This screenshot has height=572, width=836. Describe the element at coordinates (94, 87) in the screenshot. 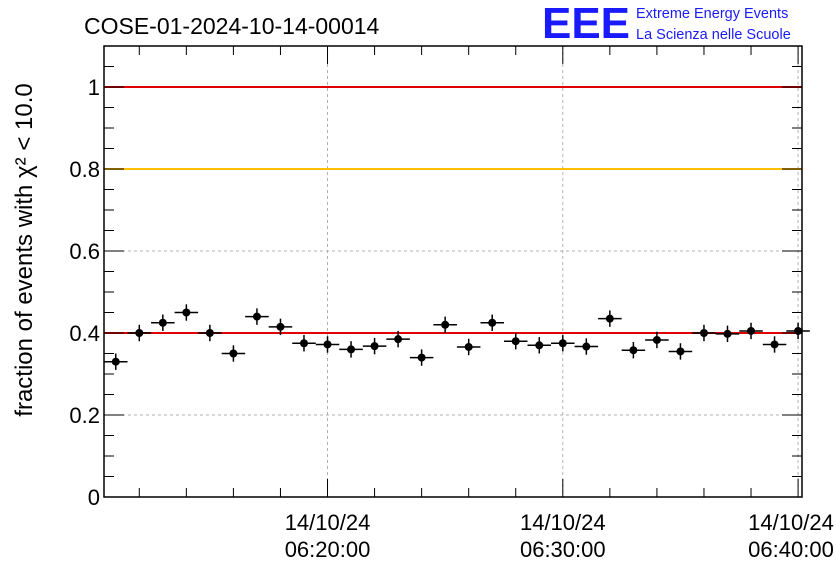

I see `y-tick-label: 1` at that location.